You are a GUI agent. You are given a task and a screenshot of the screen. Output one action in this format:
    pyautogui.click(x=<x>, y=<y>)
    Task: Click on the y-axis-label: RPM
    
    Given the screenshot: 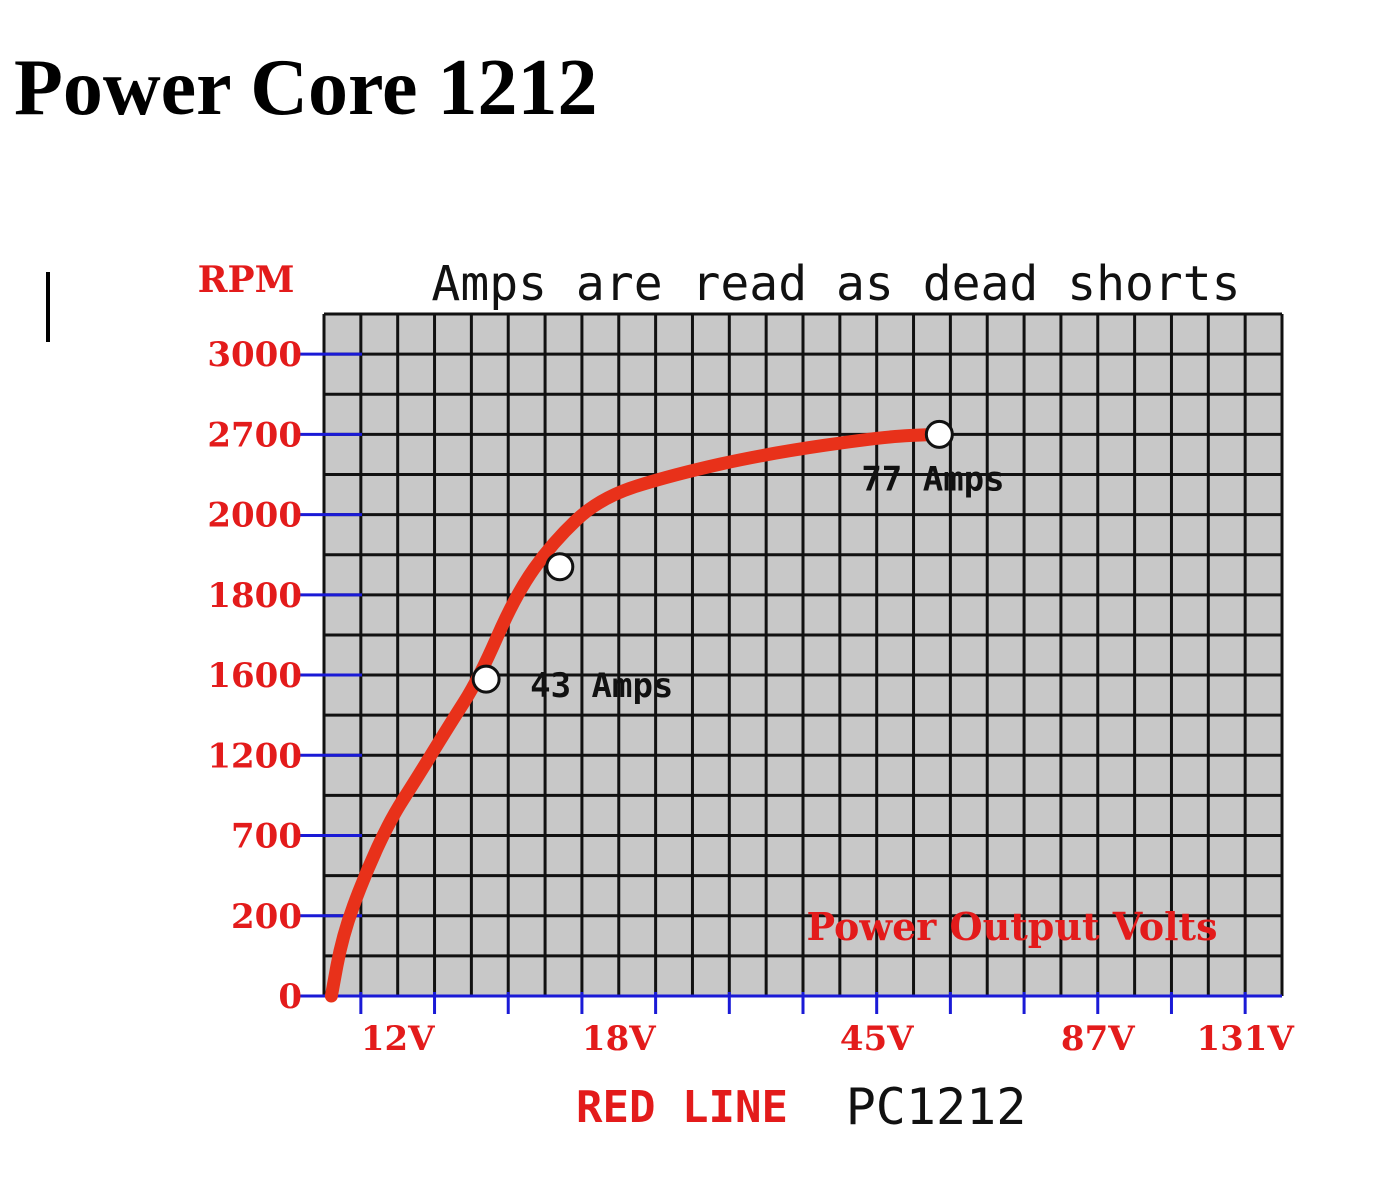 What is the action you would take?
    pyautogui.click(x=246, y=280)
    